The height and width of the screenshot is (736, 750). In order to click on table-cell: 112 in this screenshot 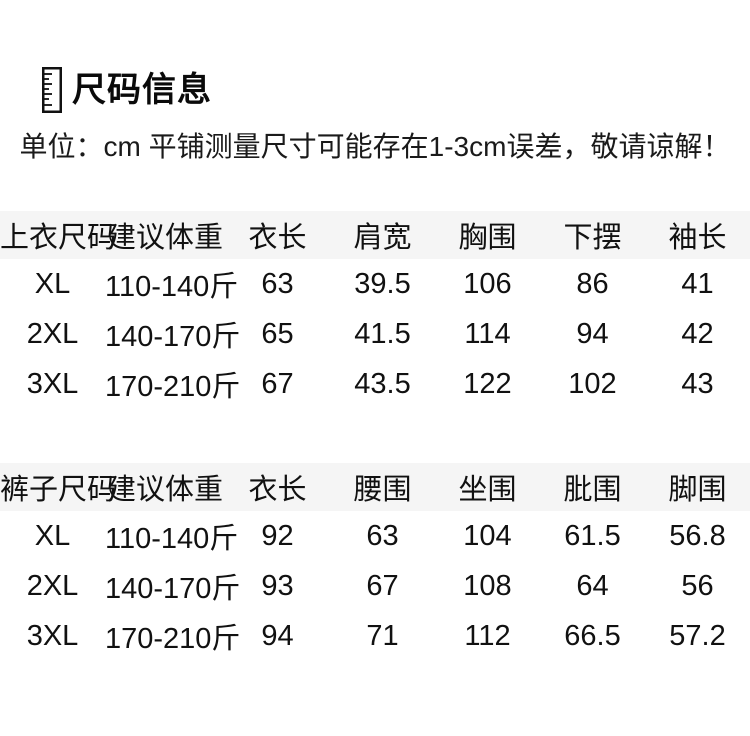, I will do `click(487, 635)`.